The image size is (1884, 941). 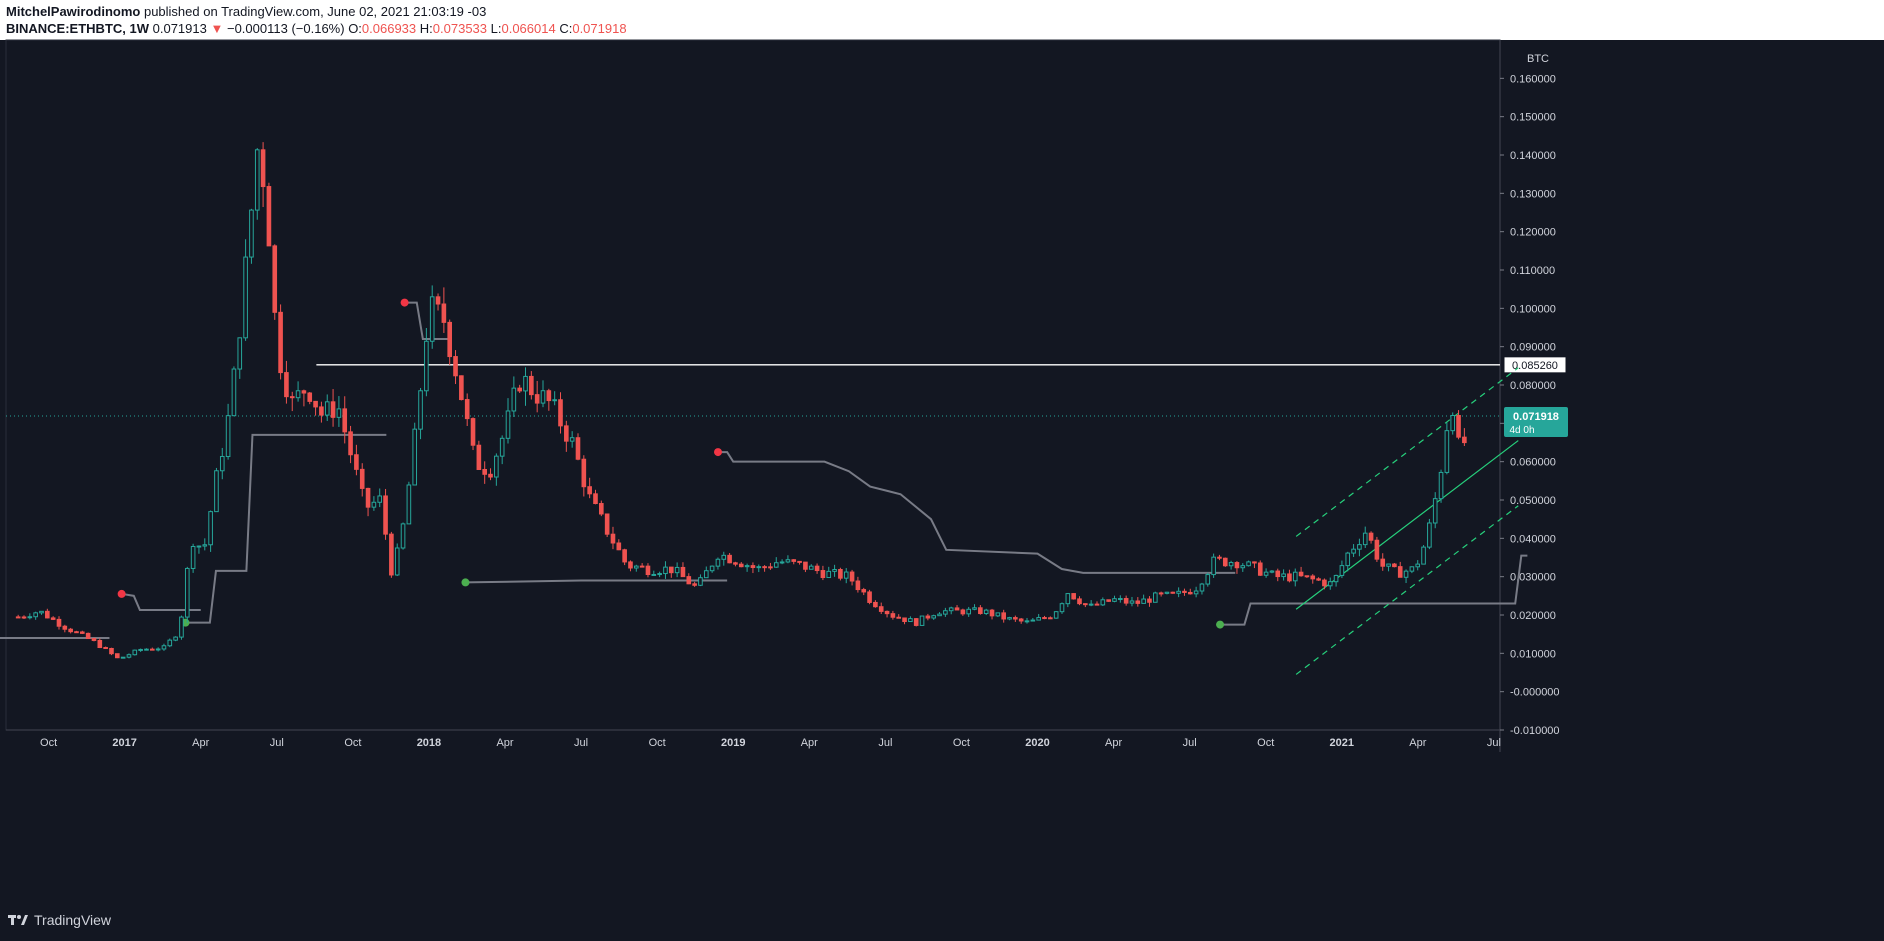 I want to click on x-tick-label: 2020, so click(x=1037, y=743).